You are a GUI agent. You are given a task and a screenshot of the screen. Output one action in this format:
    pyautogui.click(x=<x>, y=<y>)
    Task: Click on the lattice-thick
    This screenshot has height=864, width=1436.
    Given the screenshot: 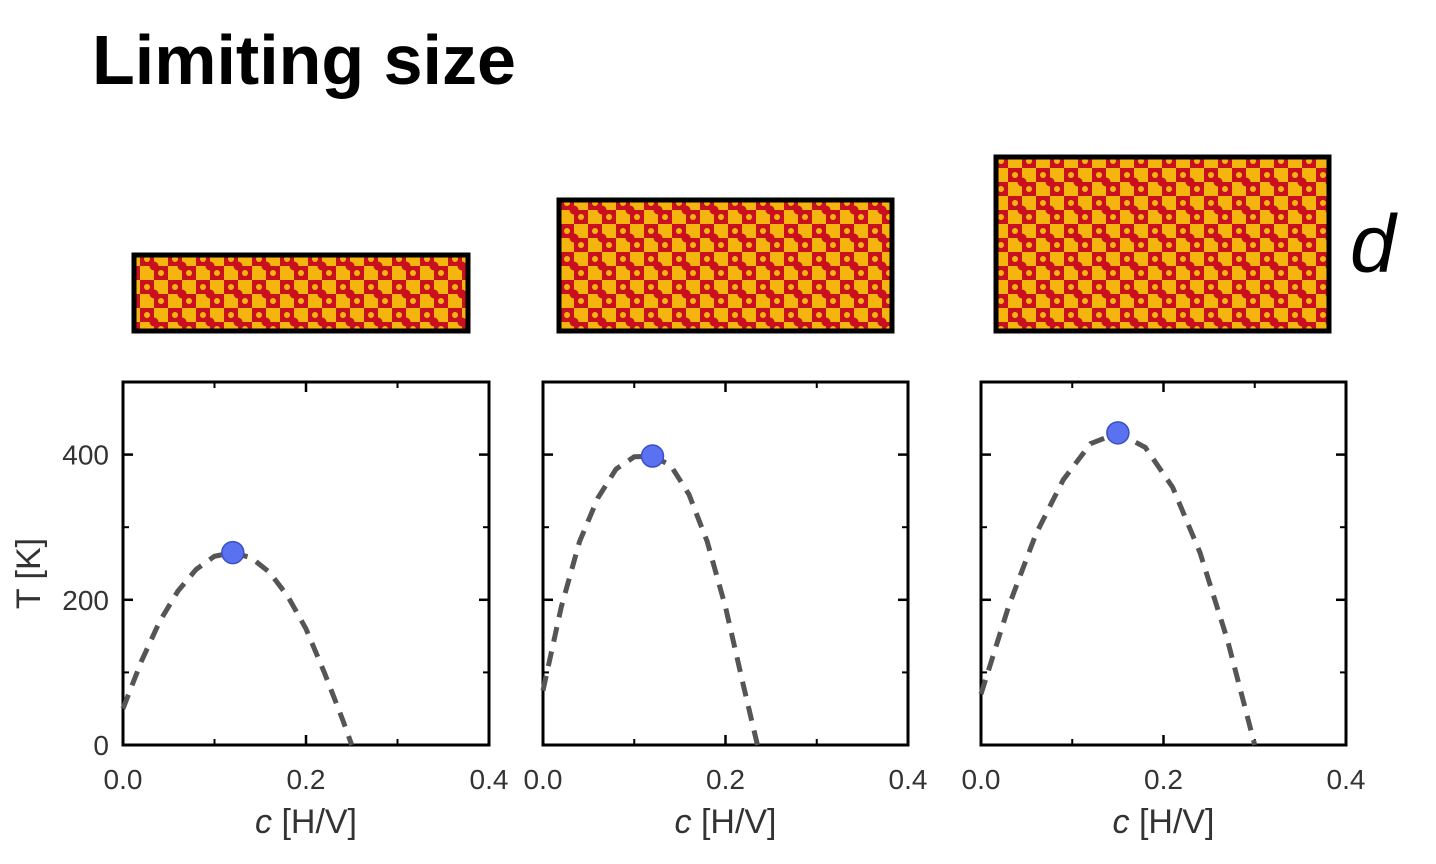 What is the action you would take?
    pyautogui.click(x=1162, y=244)
    